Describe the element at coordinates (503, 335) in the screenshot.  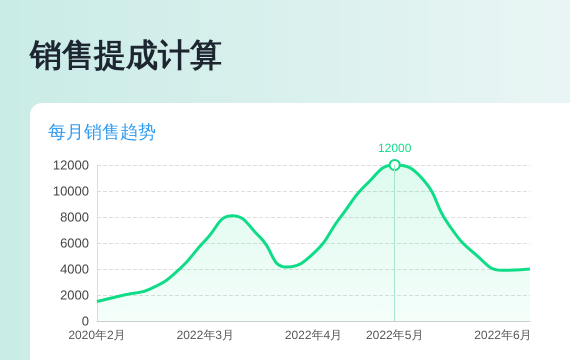
I see `x-tick-label: 2022年6月` at that location.